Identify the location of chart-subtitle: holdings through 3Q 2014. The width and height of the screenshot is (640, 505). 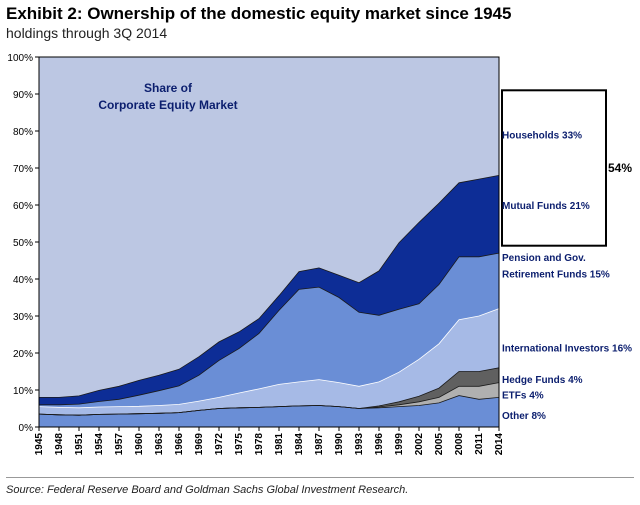
(87, 33).